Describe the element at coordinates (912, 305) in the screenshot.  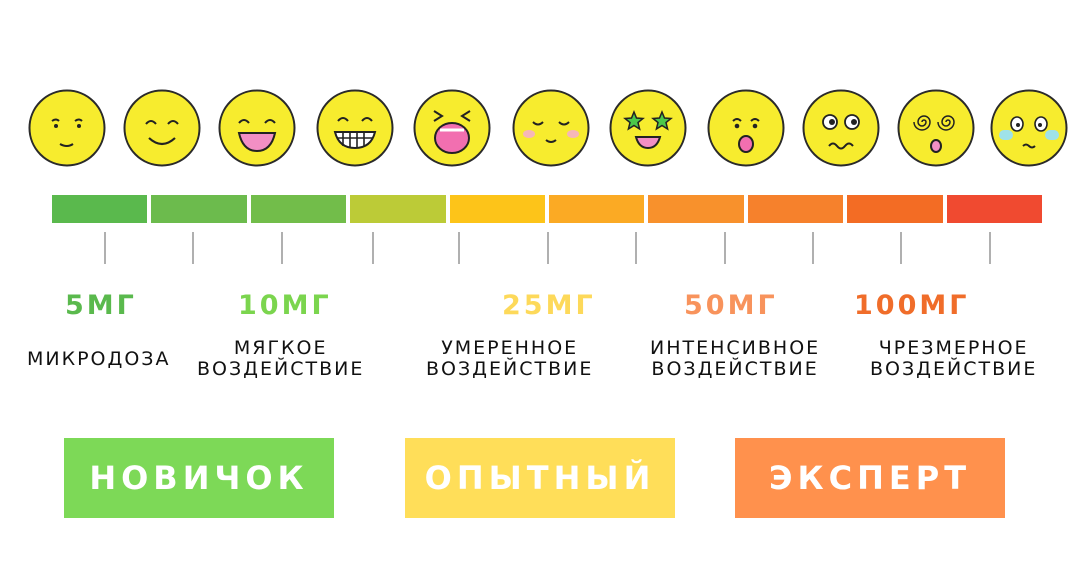
I see `dose-label-100mg: 100МГ` at that location.